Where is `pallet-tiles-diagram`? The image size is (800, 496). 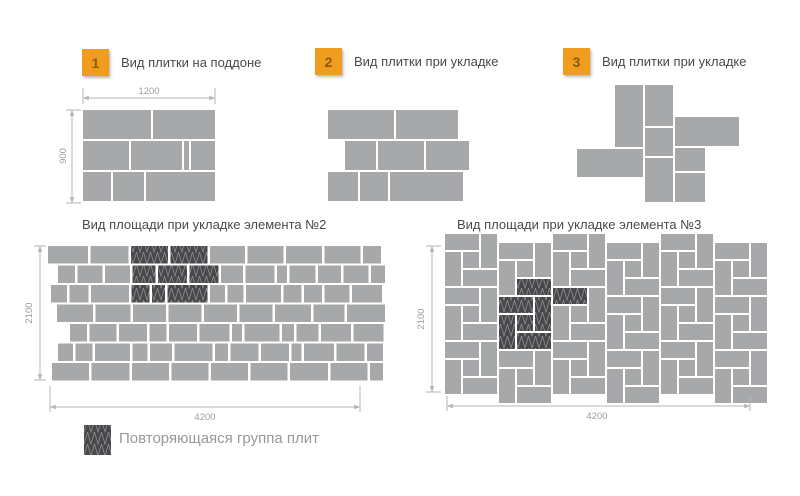 pallet-tiles-diagram is located at coordinates (149, 155).